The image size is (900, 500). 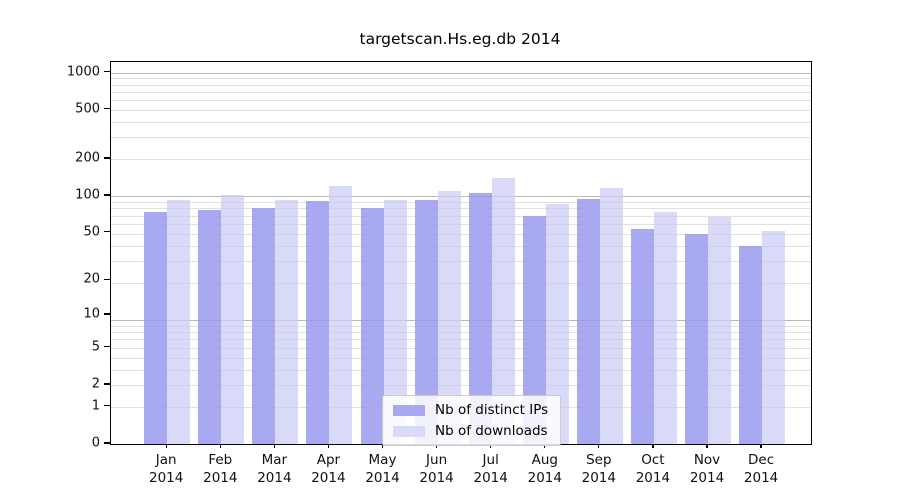 What do you see at coordinates (87, 109) in the screenshot?
I see `y-tick-label: 500` at bounding box center [87, 109].